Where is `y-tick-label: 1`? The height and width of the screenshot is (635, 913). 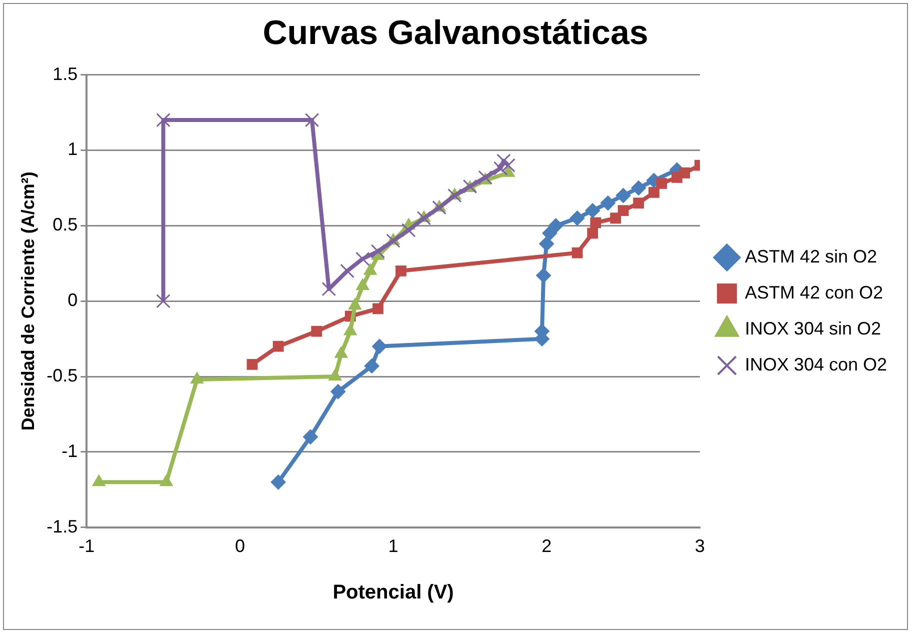 y-tick-label: 1 is located at coordinates (73, 149).